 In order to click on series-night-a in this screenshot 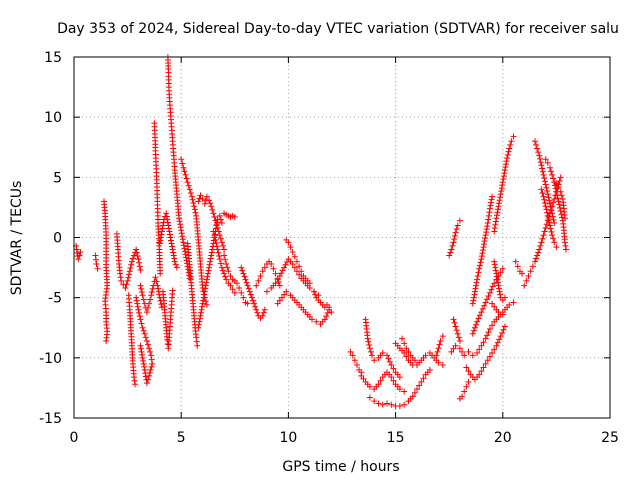, I will do `click(356, 362)`.